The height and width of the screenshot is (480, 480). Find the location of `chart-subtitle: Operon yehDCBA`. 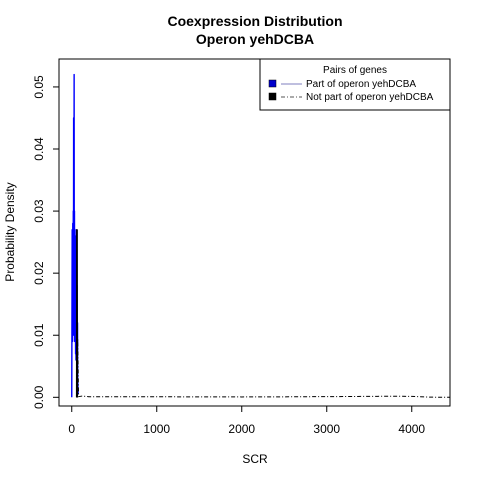

chart-subtitle: Operon yehDCBA is located at coordinates (255, 39).